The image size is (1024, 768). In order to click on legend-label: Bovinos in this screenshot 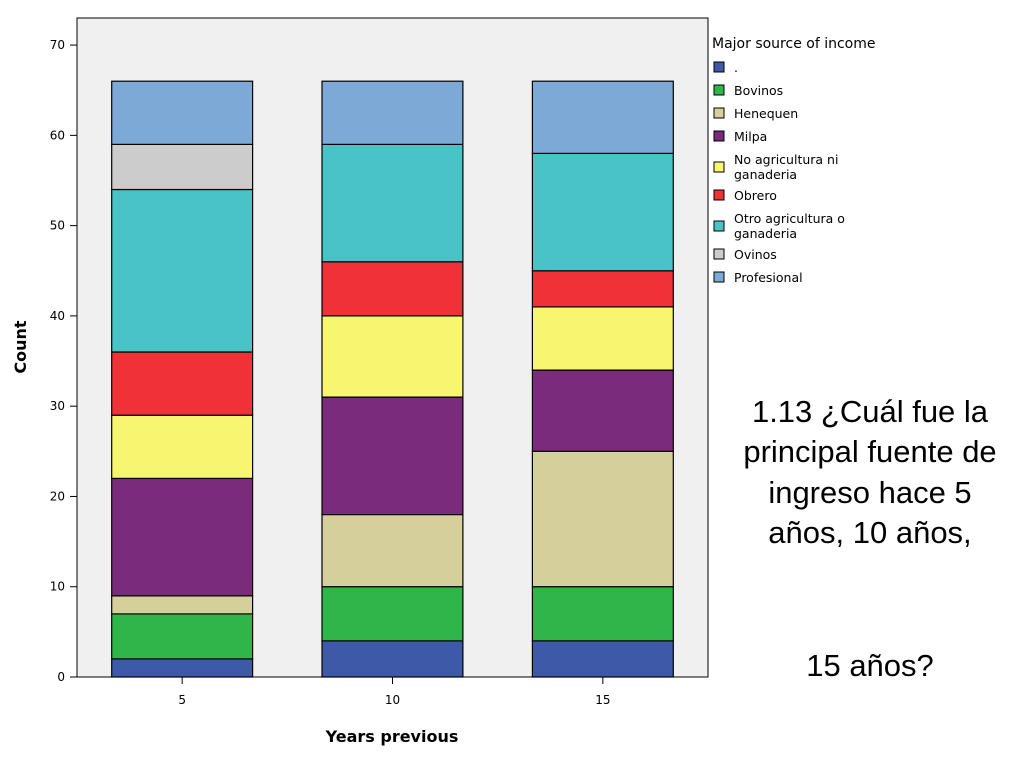, I will do `click(758, 90)`.